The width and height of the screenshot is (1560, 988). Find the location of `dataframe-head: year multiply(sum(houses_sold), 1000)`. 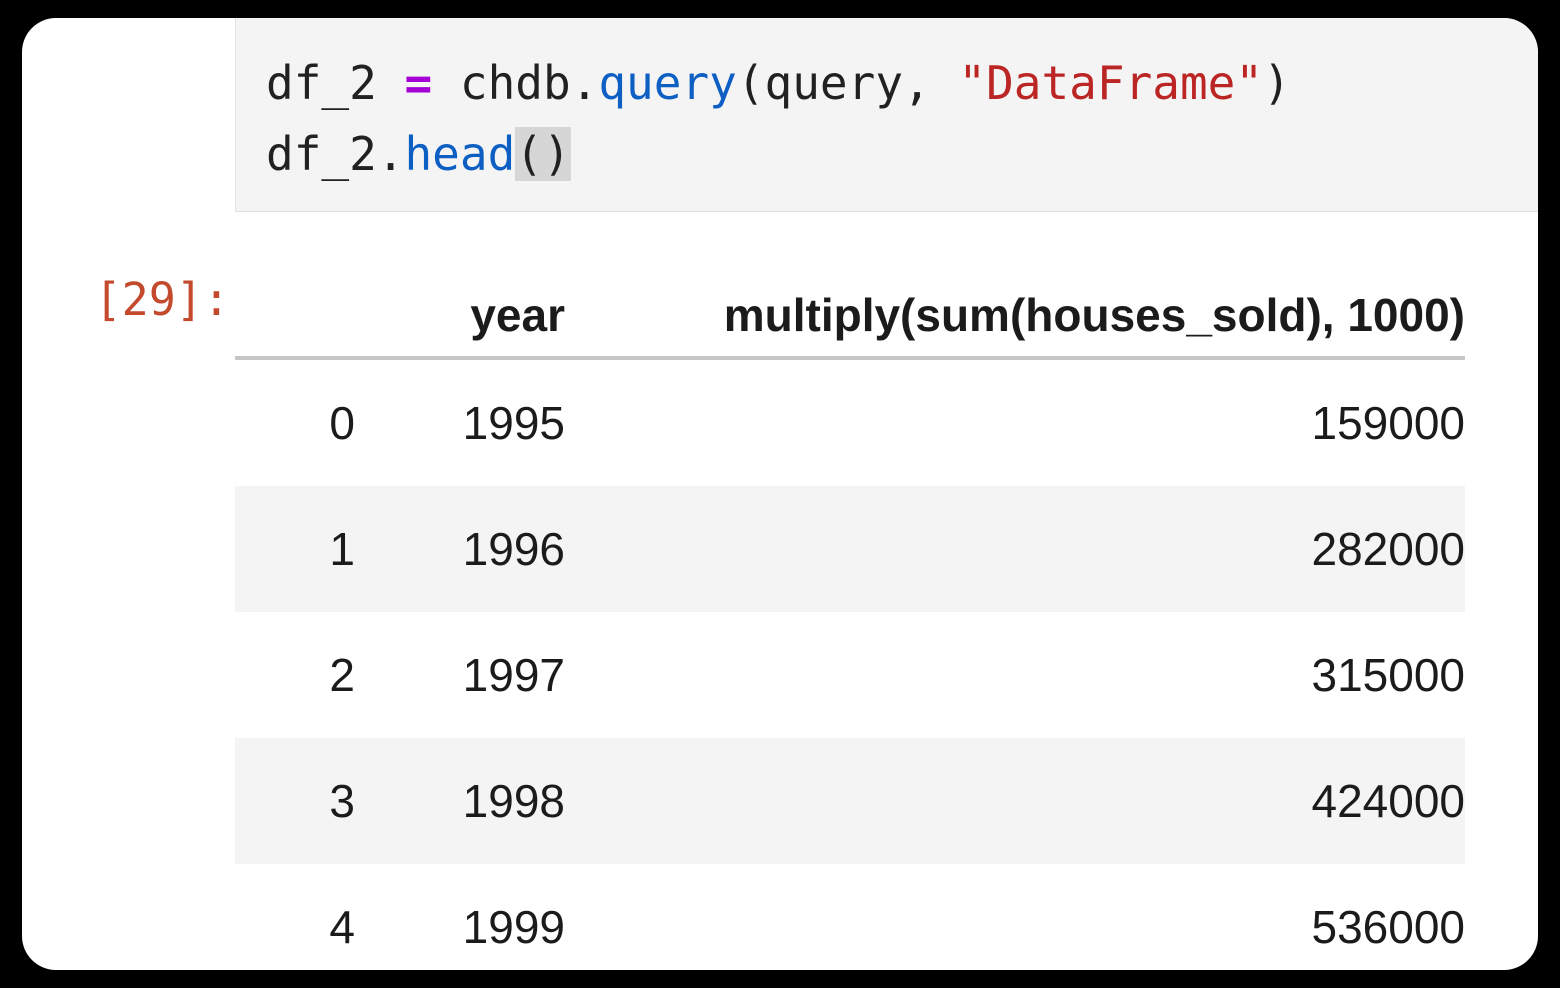

dataframe-head: year multiply(sum(houses_sold), 1000) is located at coordinates (850, 309).